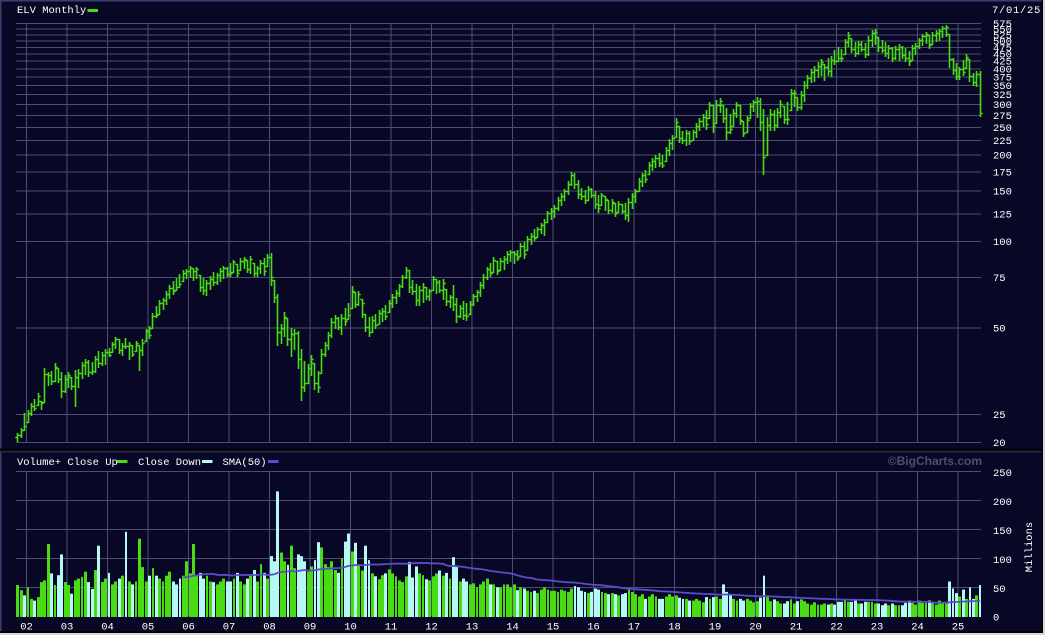  What do you see at coordinates (1016, 11) in the screenshot?
I see `svg-text: 7/01/25` at bounding box center [1016, 11].